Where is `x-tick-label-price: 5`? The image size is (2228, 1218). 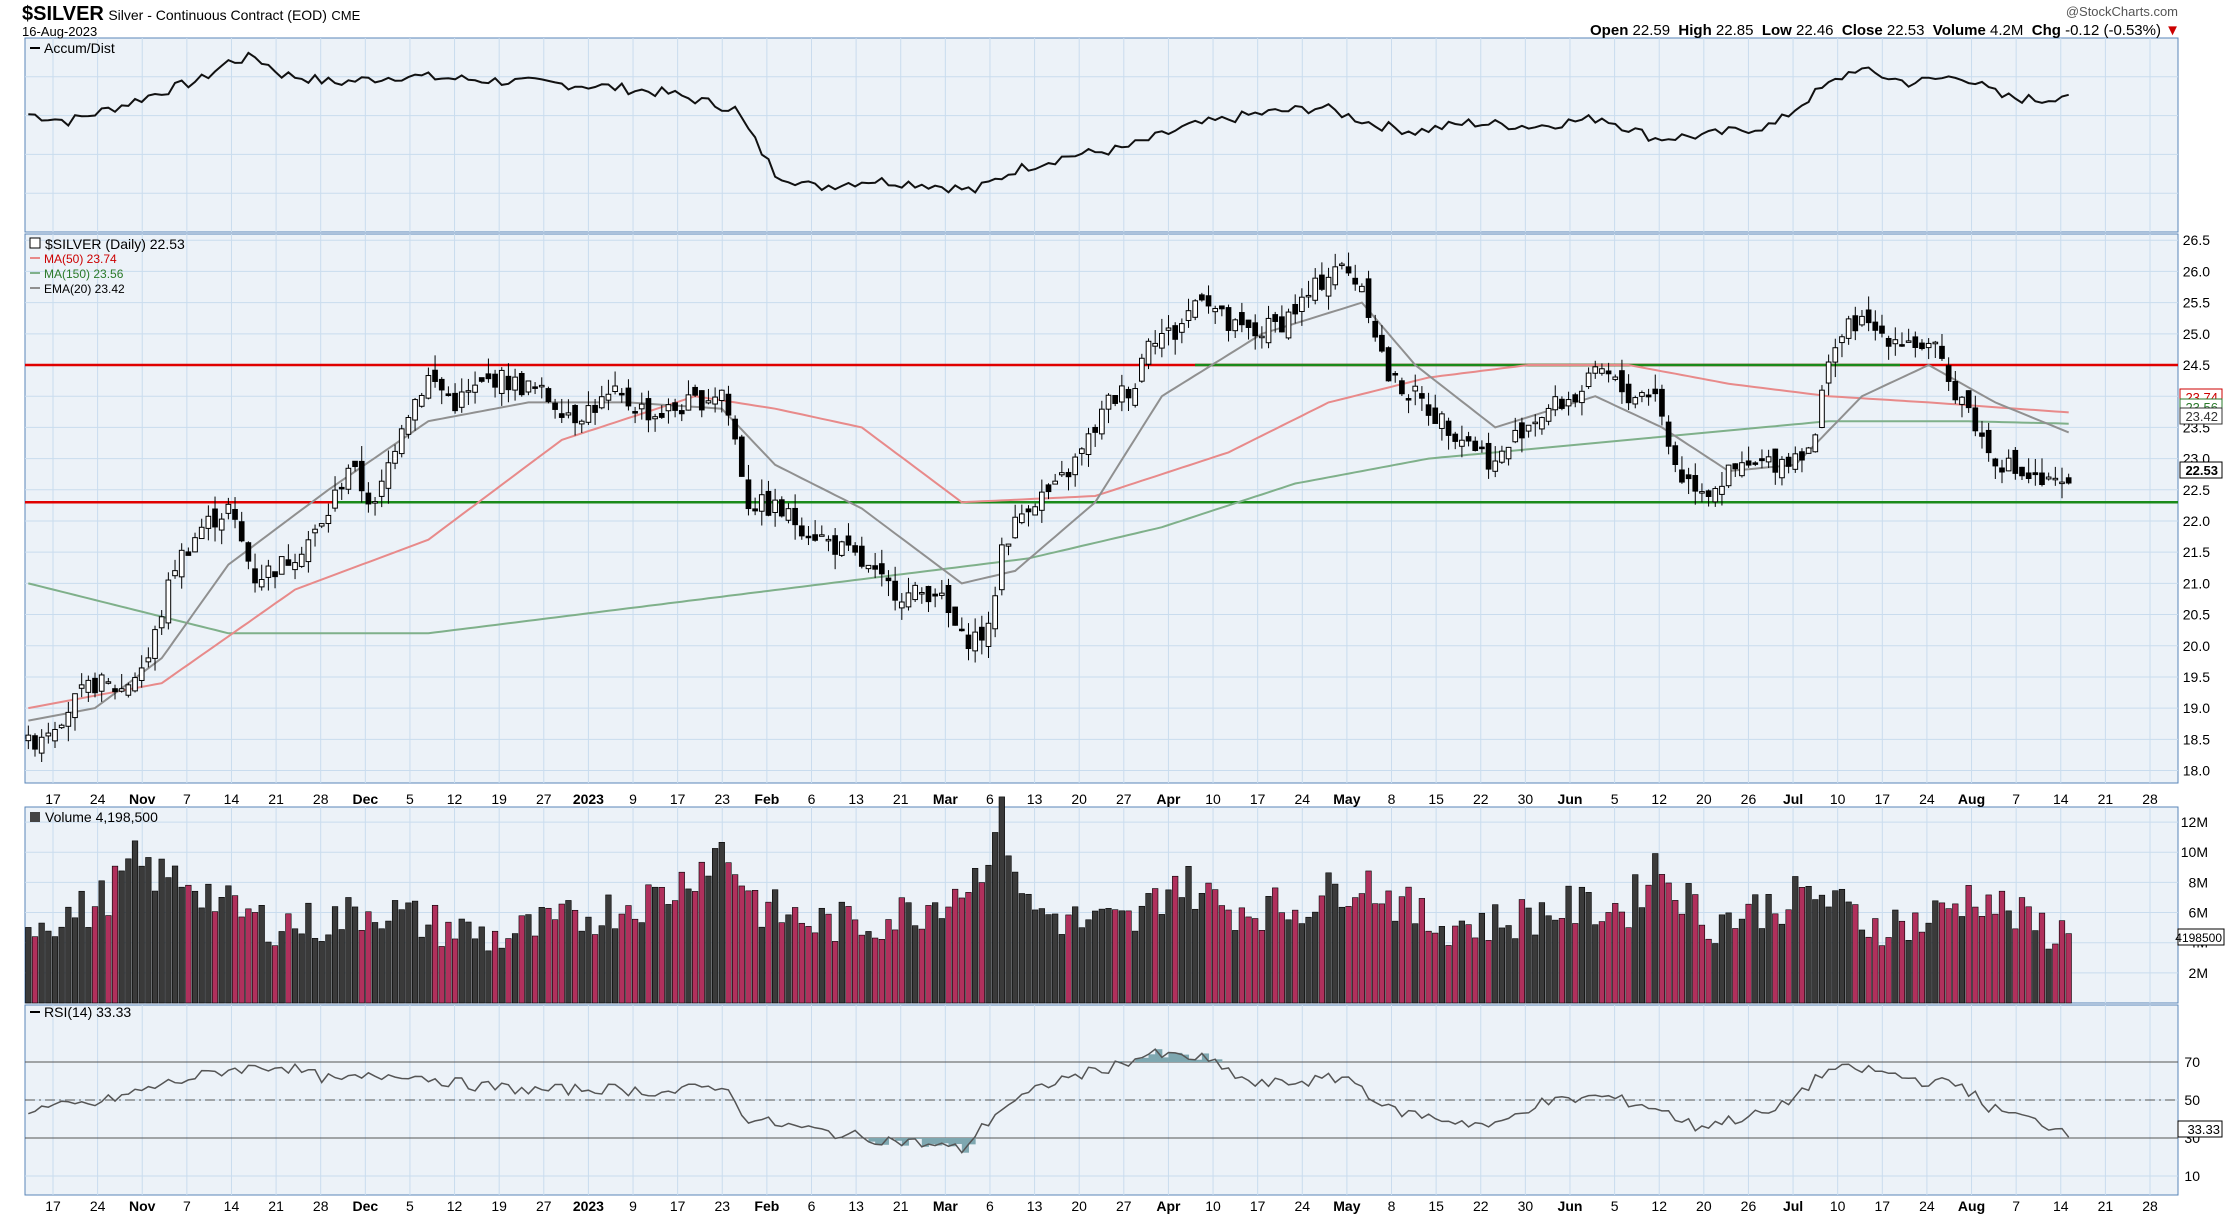
x-tick-label-price: 5 is located at coordinates (410, 799).